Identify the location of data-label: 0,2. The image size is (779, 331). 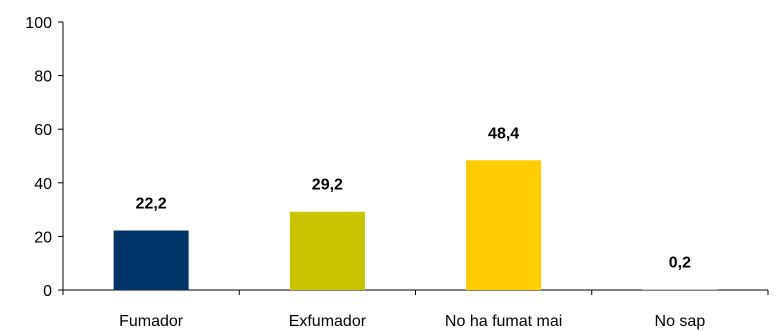
(680, 262).